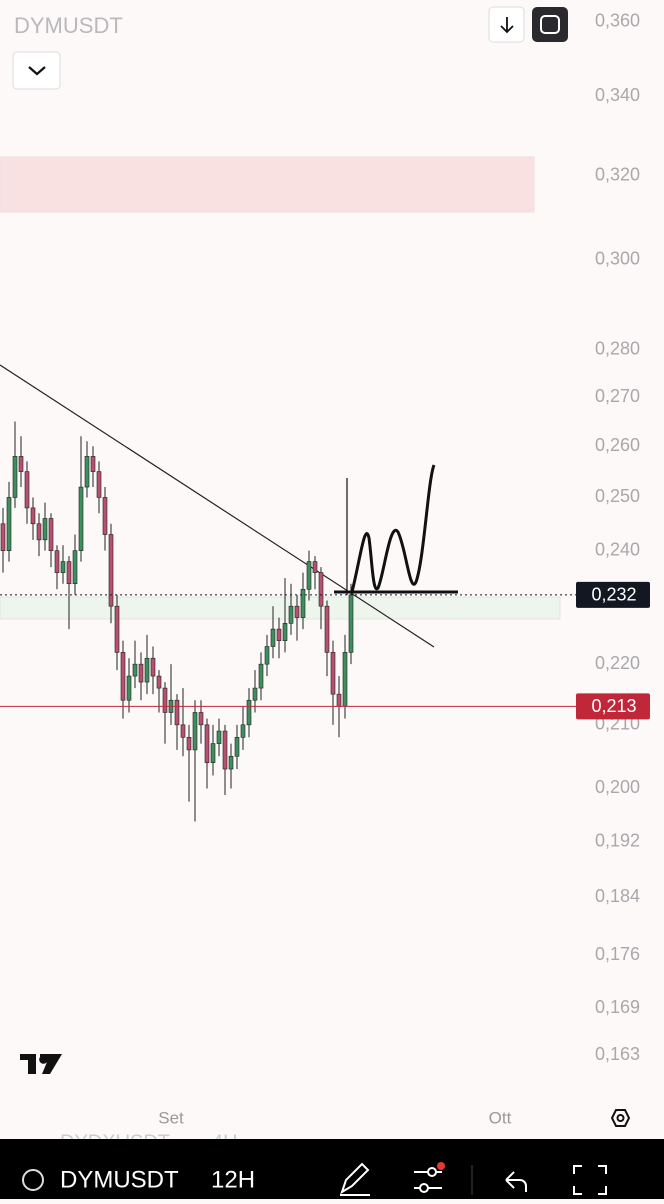  What do you see at coordinates (617, 445) in the screenshot?
I see `y-tick-label: 0,260` at bounding box center [617, 445].